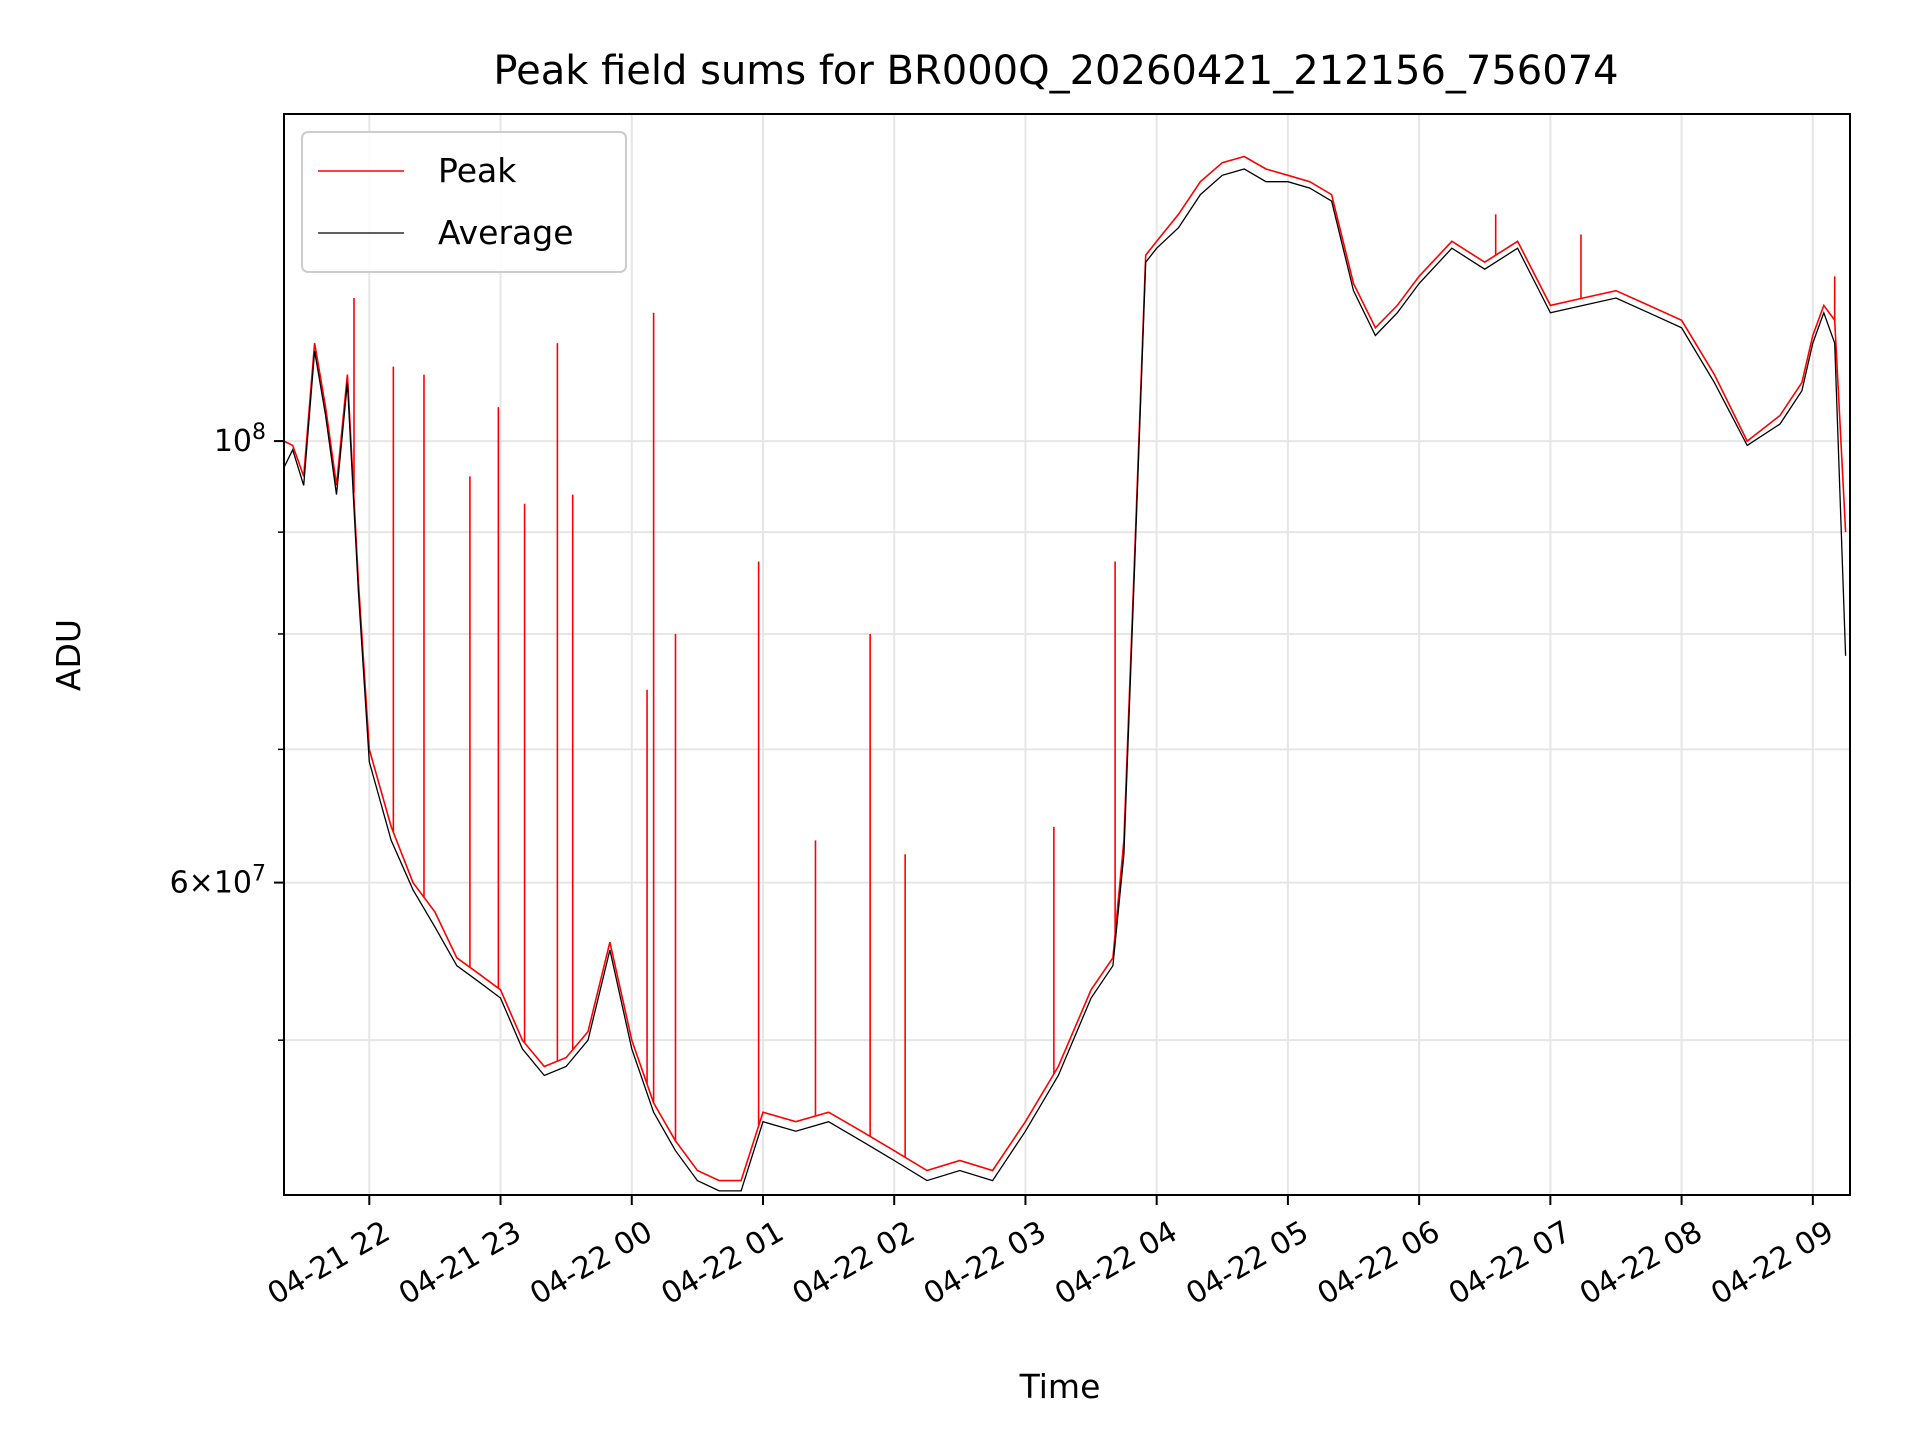 This screenshot has width=1920, height=1440. I want to click on legend-box, so click(464, 202).